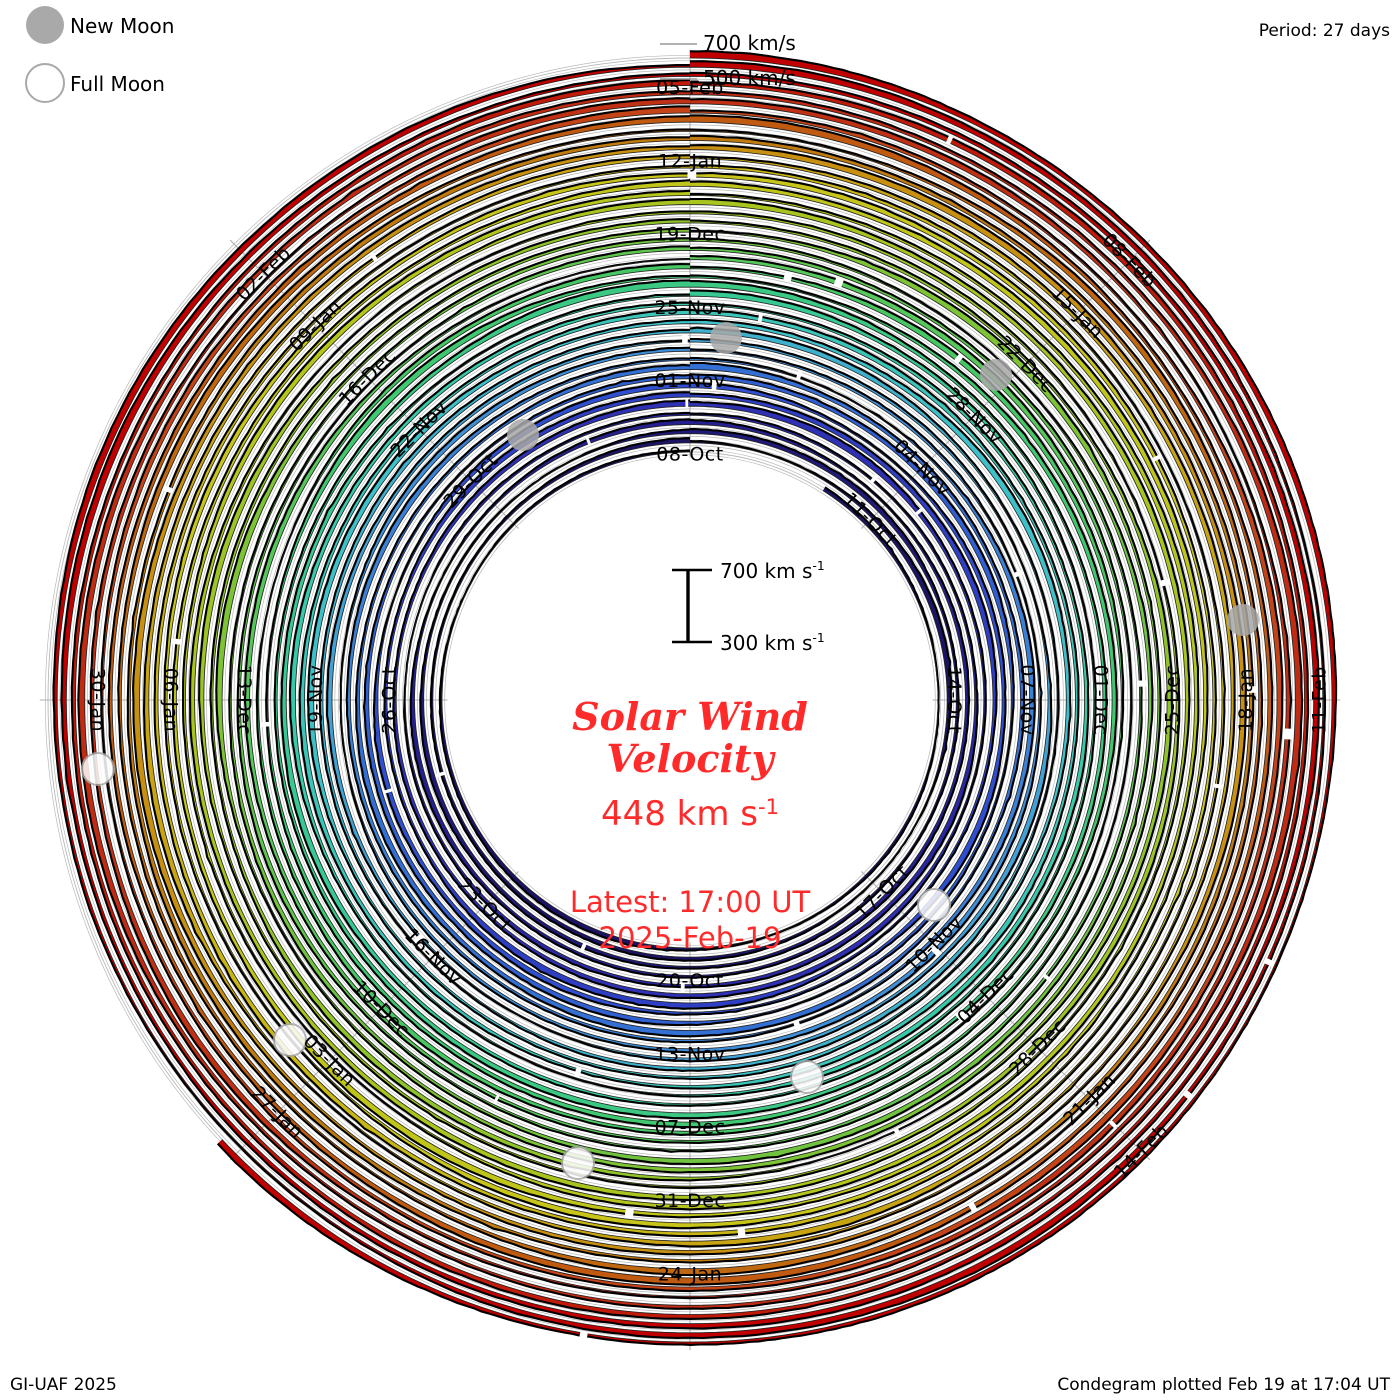 The height and width of the screenshot is (1400, 1400). What do you see at coordinates (1324, 31) in the screenshot?
I see `period-label: Period: 27 days` at bounding box center [1324, 31].